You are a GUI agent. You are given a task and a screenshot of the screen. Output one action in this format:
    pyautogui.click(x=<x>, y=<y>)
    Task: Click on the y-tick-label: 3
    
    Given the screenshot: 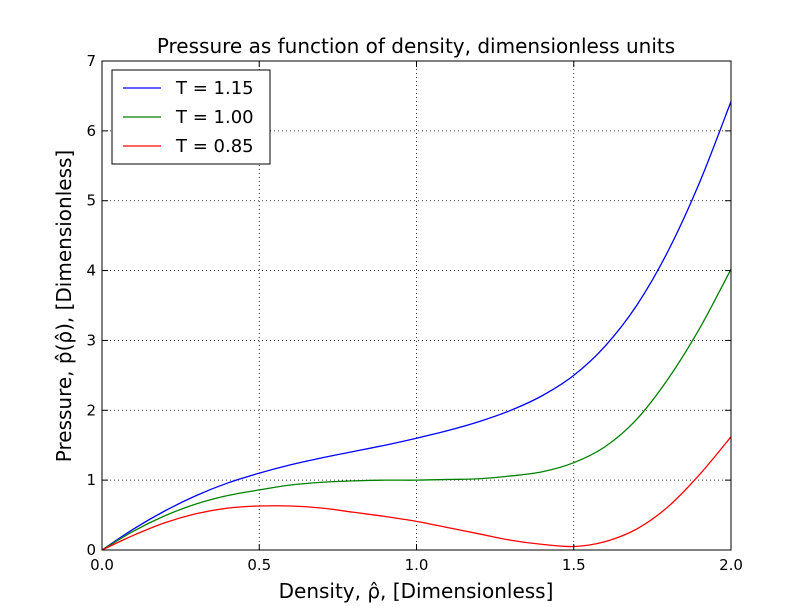 What is the action you would take?
    pyautogui.click(x=91, y=340)
    